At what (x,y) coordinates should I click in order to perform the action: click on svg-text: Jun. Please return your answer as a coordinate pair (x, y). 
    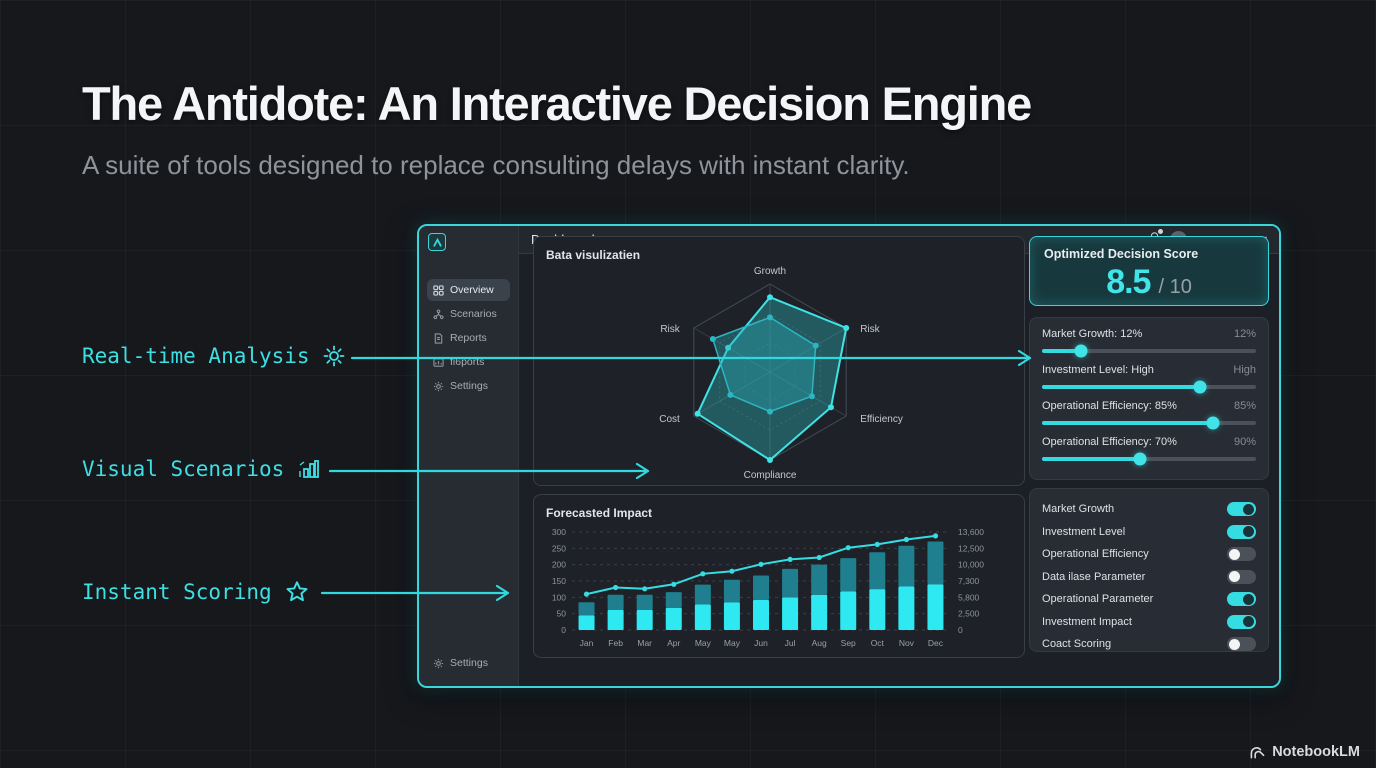
    Looking at the image, I should click on (761, 643).